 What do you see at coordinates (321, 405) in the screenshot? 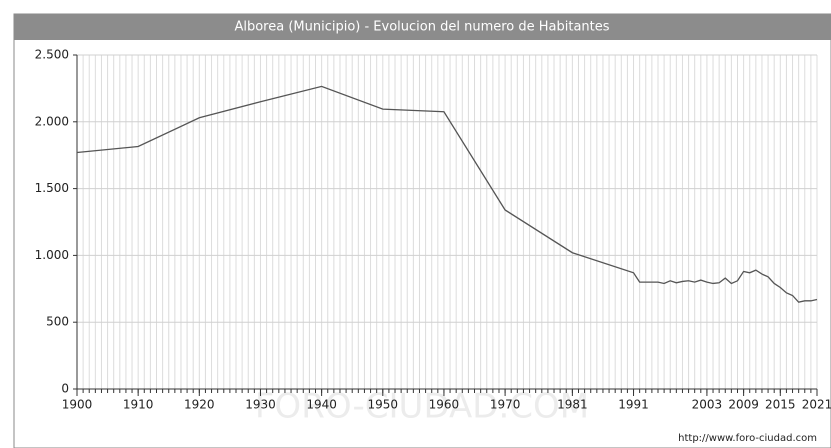
I see `x-tick-label: 1940` at bounding box center [321, 405].